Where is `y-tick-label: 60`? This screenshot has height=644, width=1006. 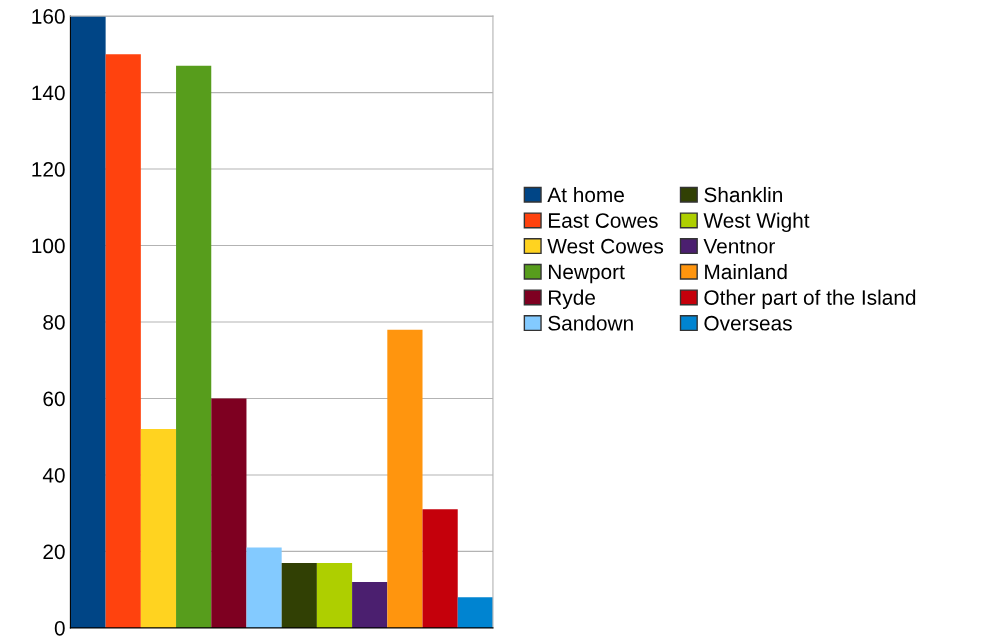 y-tick-label: 60 is located at coordinates (54, 399).